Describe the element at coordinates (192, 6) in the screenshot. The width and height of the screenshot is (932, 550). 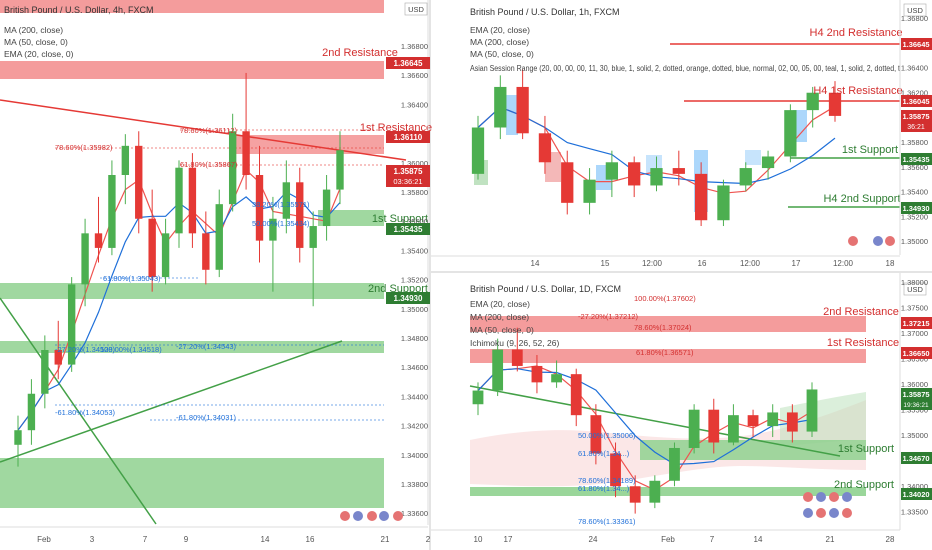
I see `h4-top-resistance-band` at that location.